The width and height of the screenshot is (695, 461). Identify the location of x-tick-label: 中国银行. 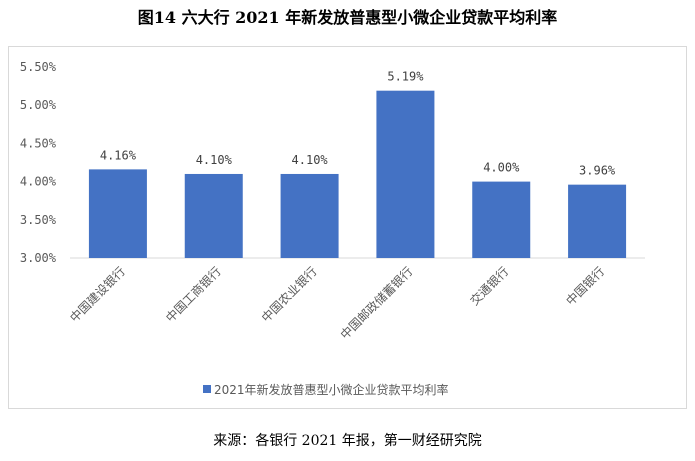
(585, 286).